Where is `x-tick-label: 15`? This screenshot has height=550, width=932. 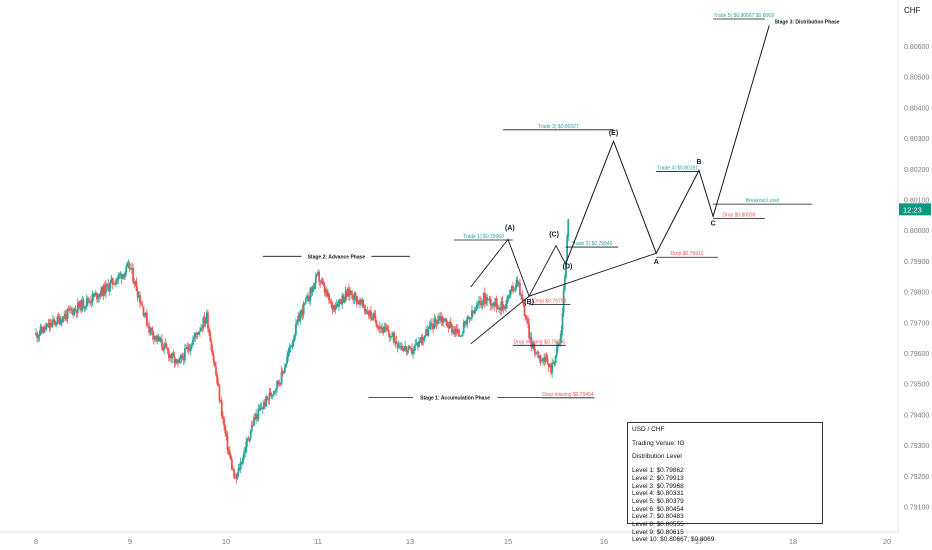 x-tick-label: 15 is located at coordinates (508, 541).